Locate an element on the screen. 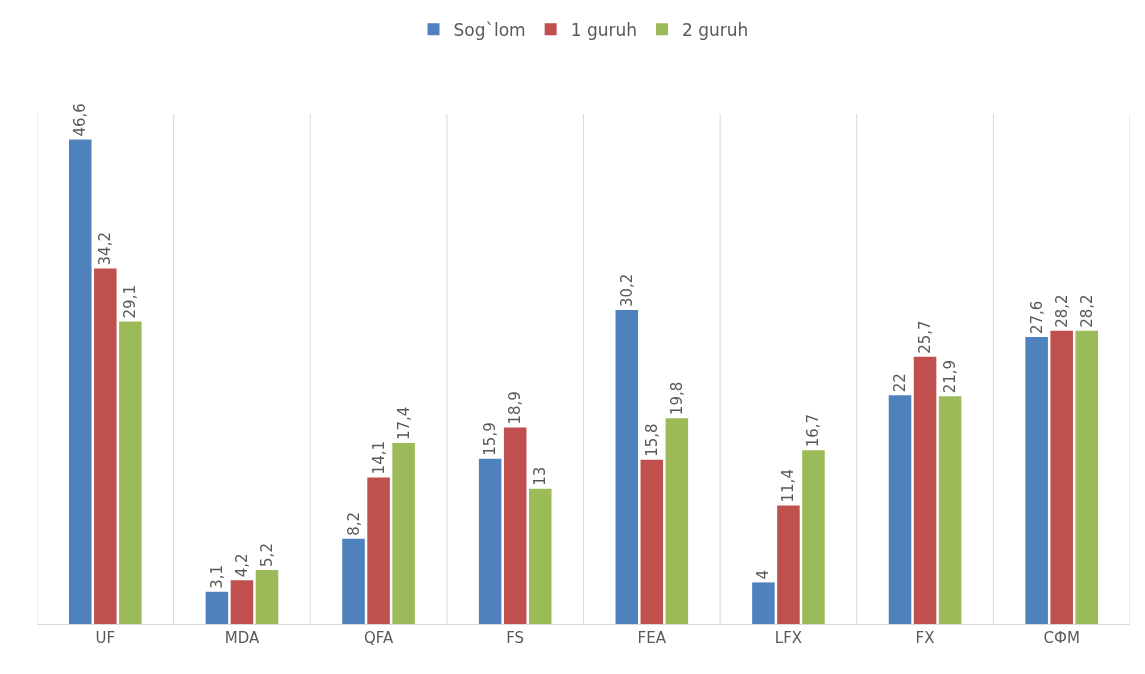 The width and height of the screenshot is (1145, 674). data-label: 11,4 is located at coordinates (788, 486).